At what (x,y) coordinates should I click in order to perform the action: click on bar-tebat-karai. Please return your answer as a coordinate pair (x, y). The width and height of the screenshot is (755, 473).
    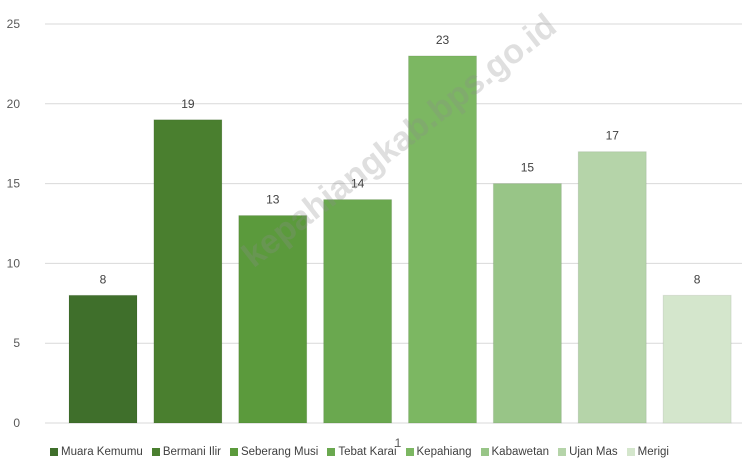
    Looking at the image, I should click on (358, 311).